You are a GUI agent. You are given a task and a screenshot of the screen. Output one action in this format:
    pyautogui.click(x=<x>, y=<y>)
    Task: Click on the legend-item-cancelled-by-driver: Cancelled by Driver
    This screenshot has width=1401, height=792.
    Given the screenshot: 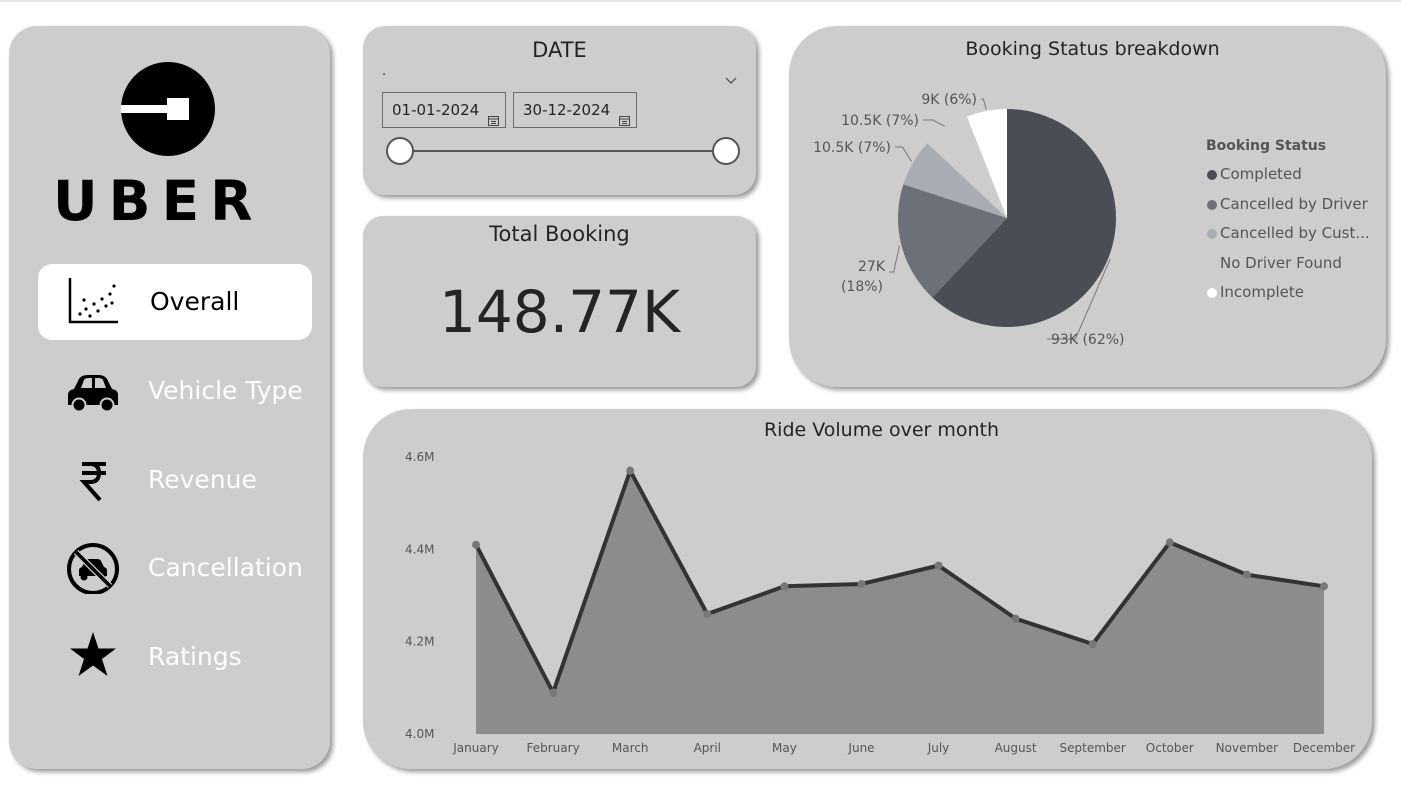 What is the action you would take?
    pyautogui.click(x=1296, y=205)
    